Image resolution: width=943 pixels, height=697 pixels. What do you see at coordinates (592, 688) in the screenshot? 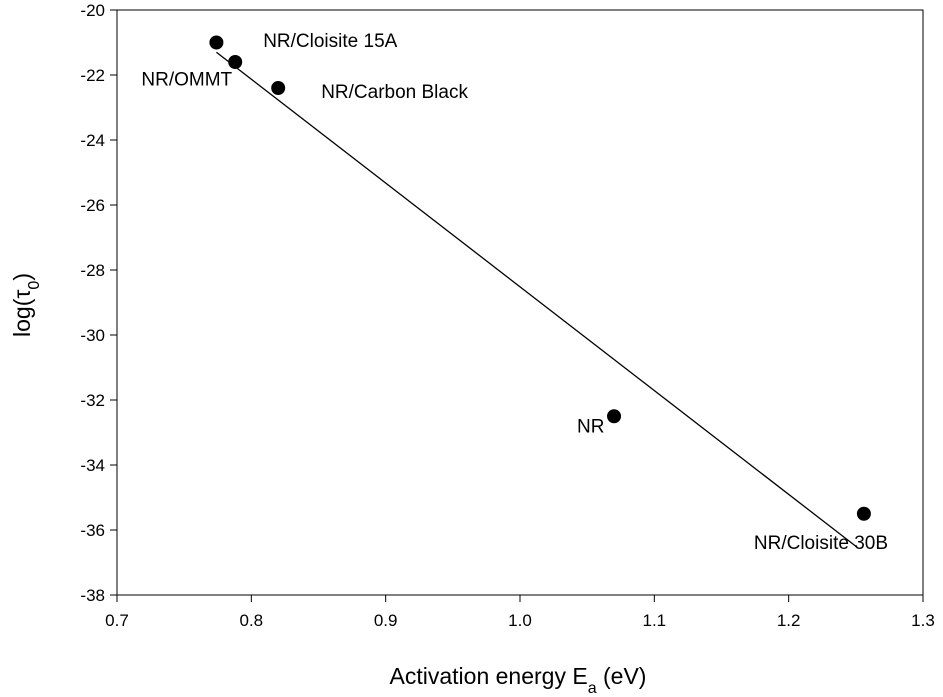
I see `x-axis-title-subscript: a` at bounding box center [592, 688].